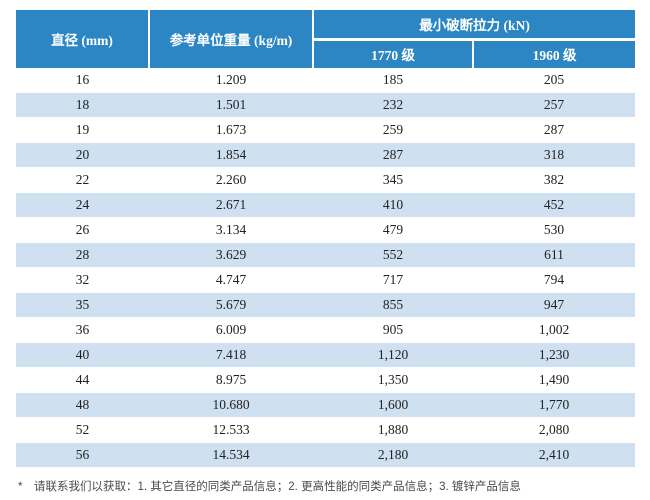  Describe the element at coordinates (20, 487) in the screenshot. I see `footnote-marker: *` at that location.